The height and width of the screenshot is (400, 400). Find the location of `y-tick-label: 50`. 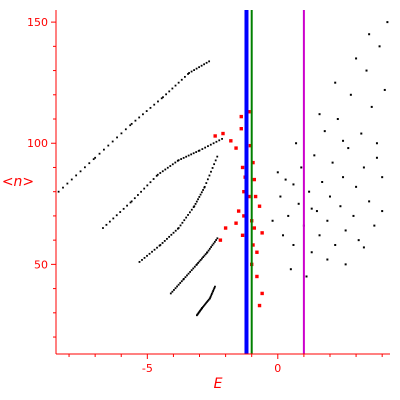

y-tick-label: 50 is located at coordinates (41, 264).